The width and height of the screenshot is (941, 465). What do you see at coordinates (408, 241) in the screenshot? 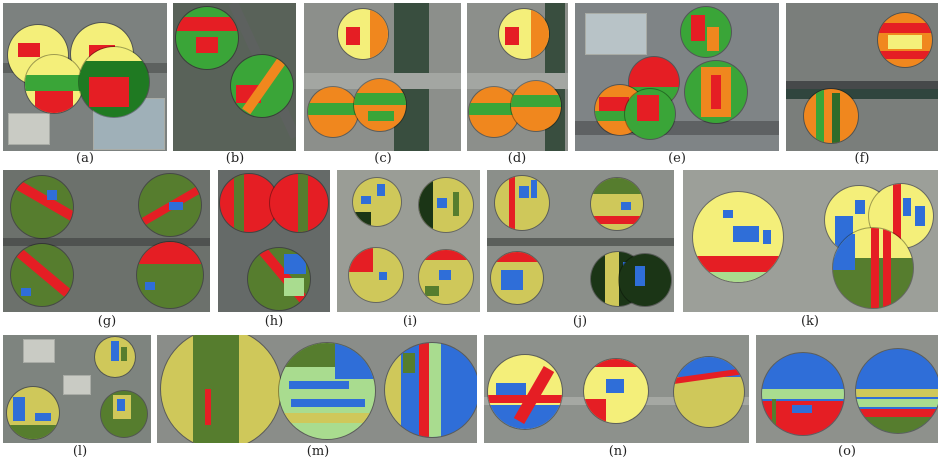
I see `panel-i` at bounding box center [408, 241].